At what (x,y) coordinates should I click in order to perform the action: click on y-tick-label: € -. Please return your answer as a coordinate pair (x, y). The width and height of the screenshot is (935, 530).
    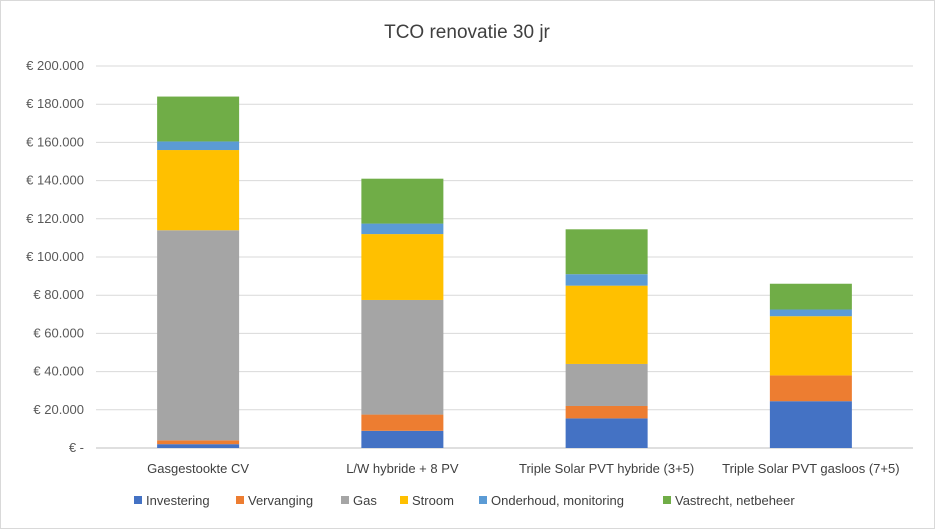
    Looking at the image, I should click on (76, 447).